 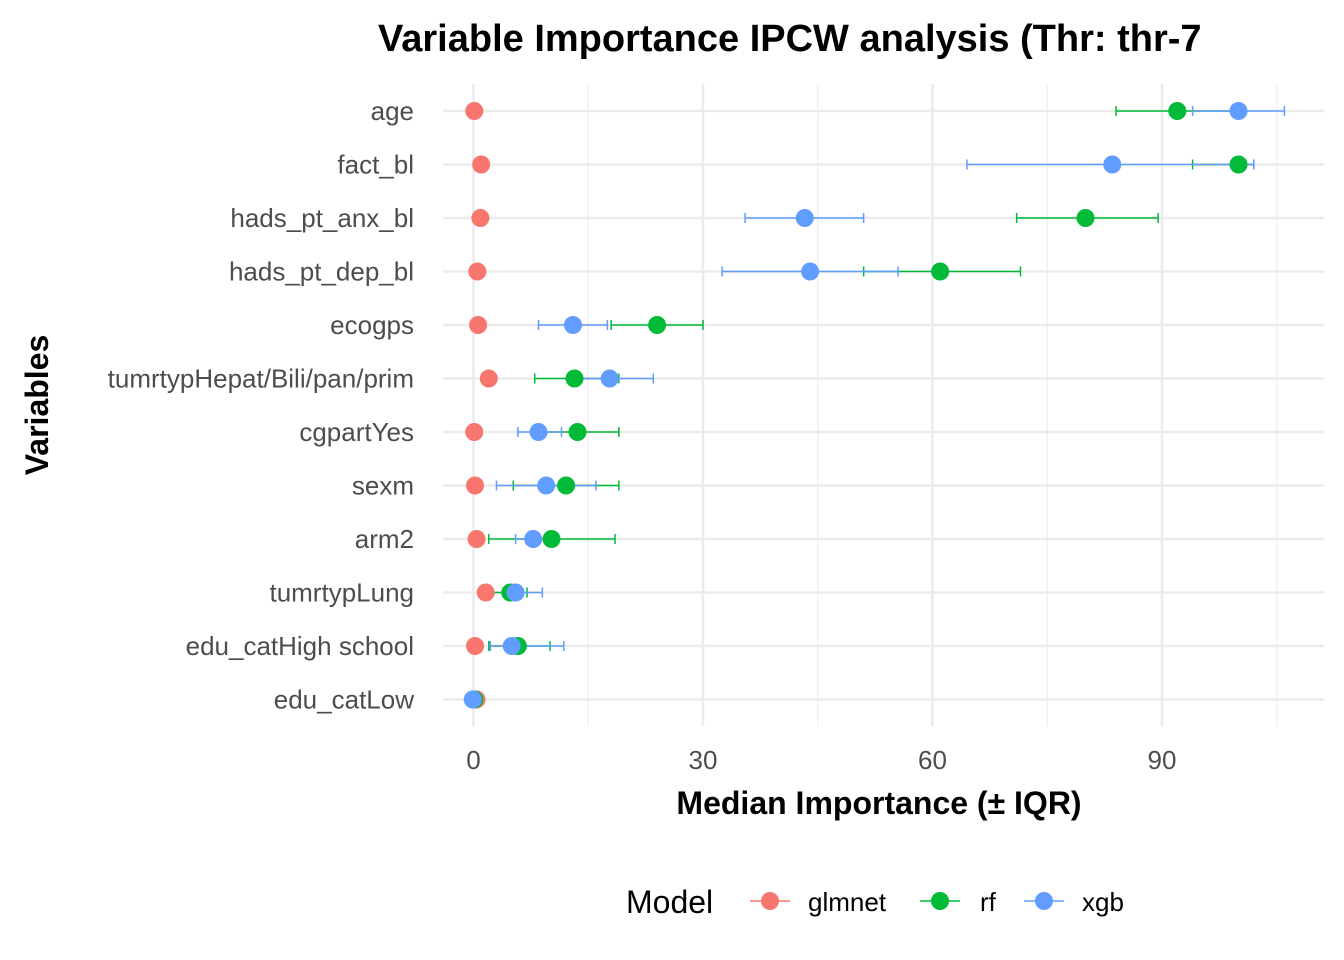 I want to click on y-tick-label: tumrtypLung, so click(x=341, y=593).